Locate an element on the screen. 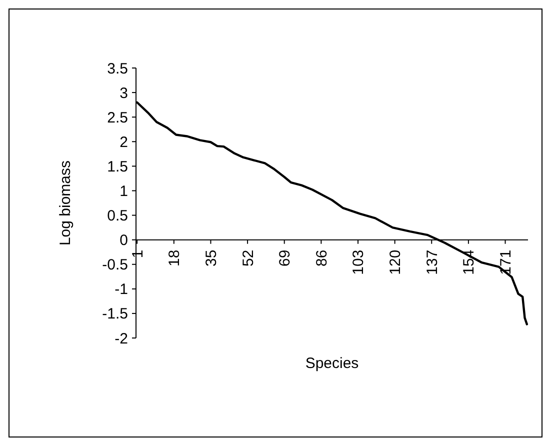 Image resolution: width=551 pixels, height=446 pixels. y-tick-label: -2 is located at coordinates (121, 339).